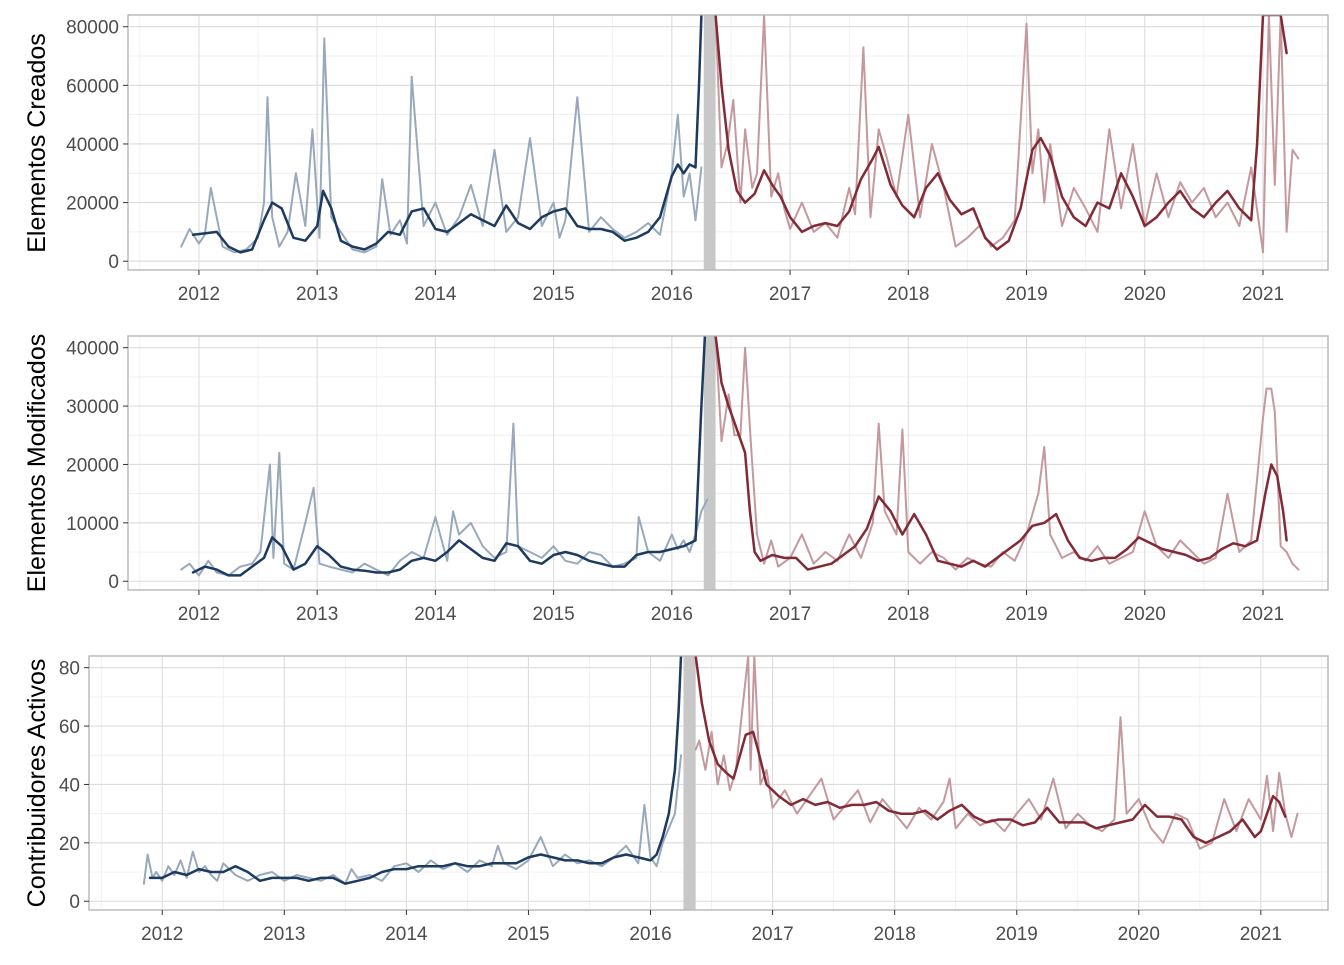 Image resolution: width=1344 pixels, height=965 pixels. What do you see at coordinates (69, 669) in the screenshot?
I see `y-tick-label: 80` at bounding box center [69, 669].